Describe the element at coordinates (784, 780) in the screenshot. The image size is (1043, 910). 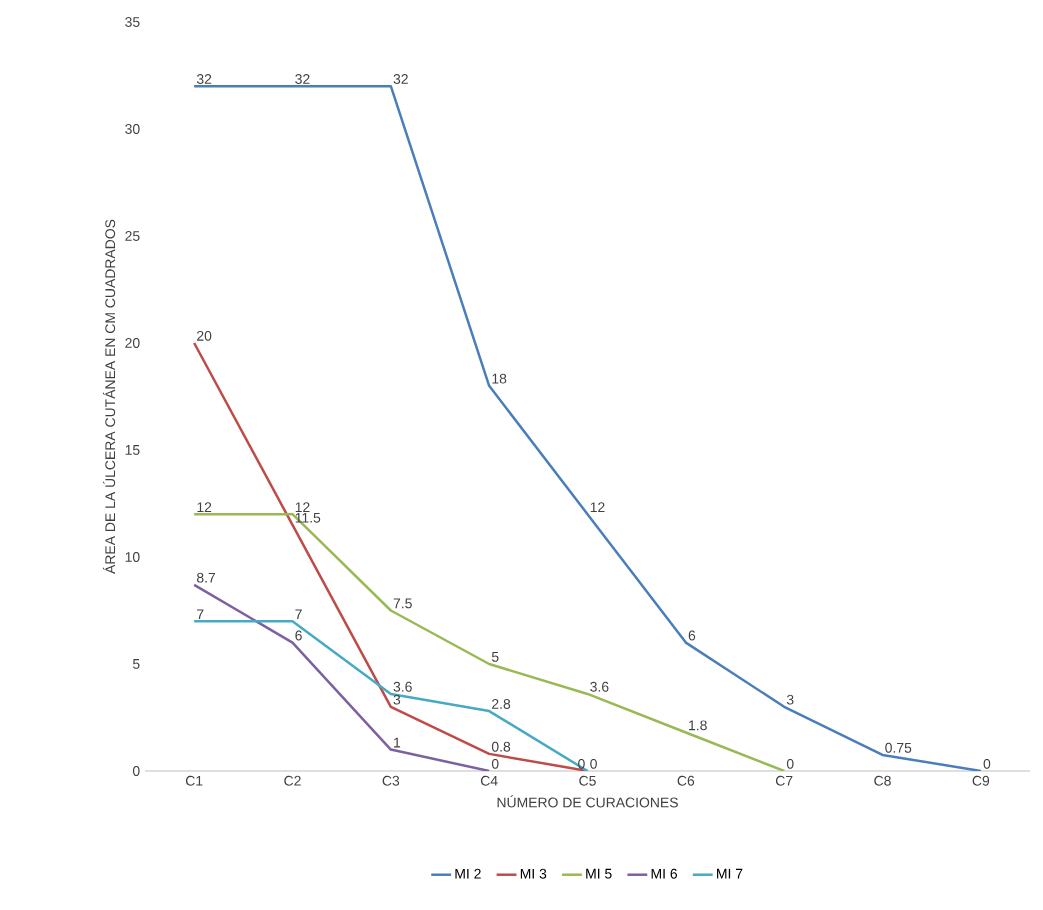
I see `x-tick-label: C7` at that location.